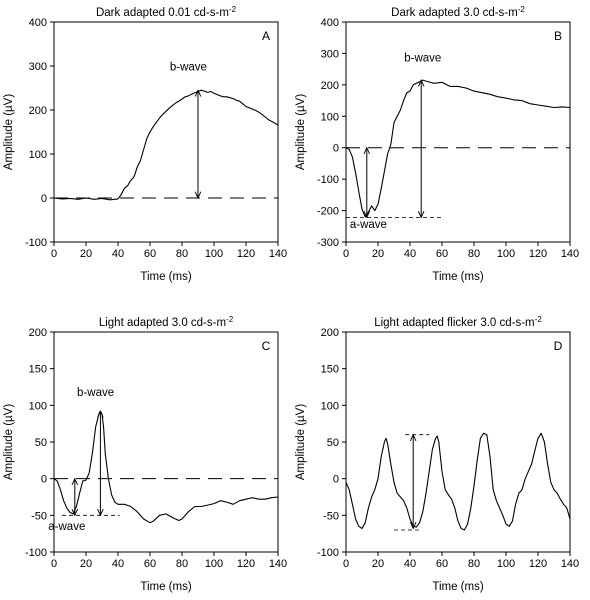 The height and width of the screenshot is (600, 590). What do you see at coordinates (166, 322) in the screenshot?
I see `panel-title: Light adapted 3.0 cd-s-m-2` at bounding box center [166, 322].